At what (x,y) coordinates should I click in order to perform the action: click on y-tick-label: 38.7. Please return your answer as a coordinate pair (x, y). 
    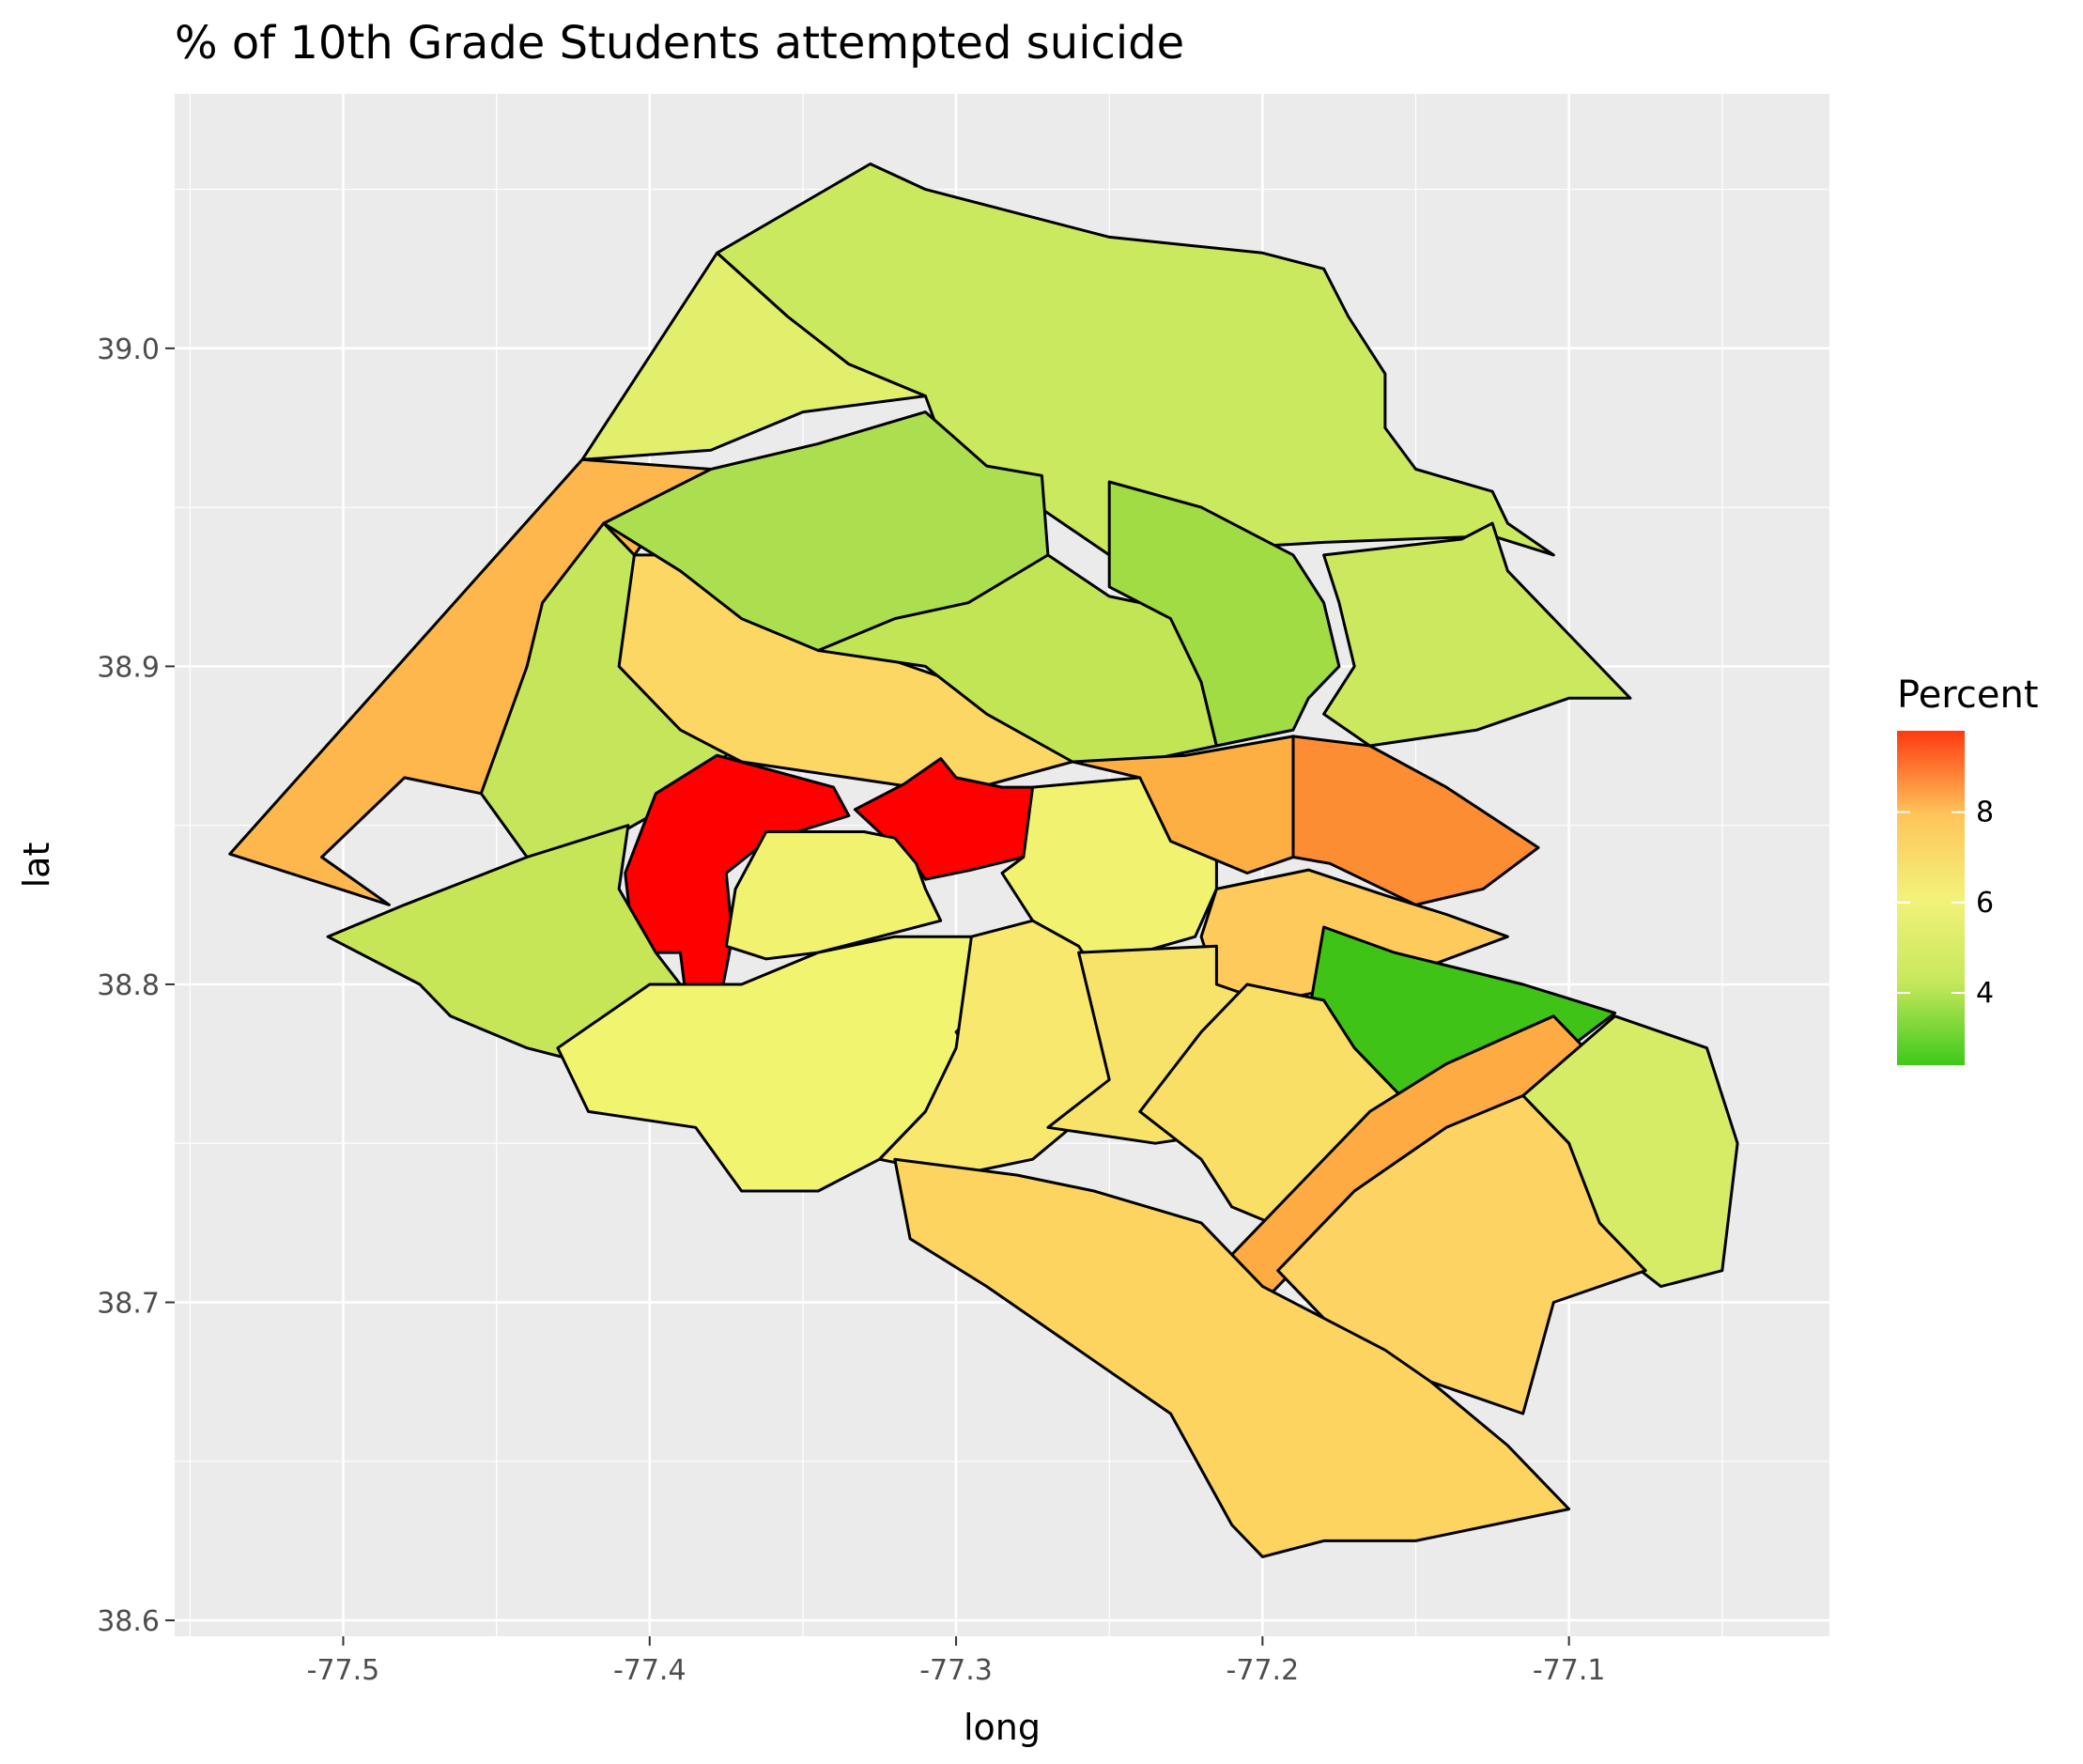
    Looking at the image, I should click on (128, 1304).